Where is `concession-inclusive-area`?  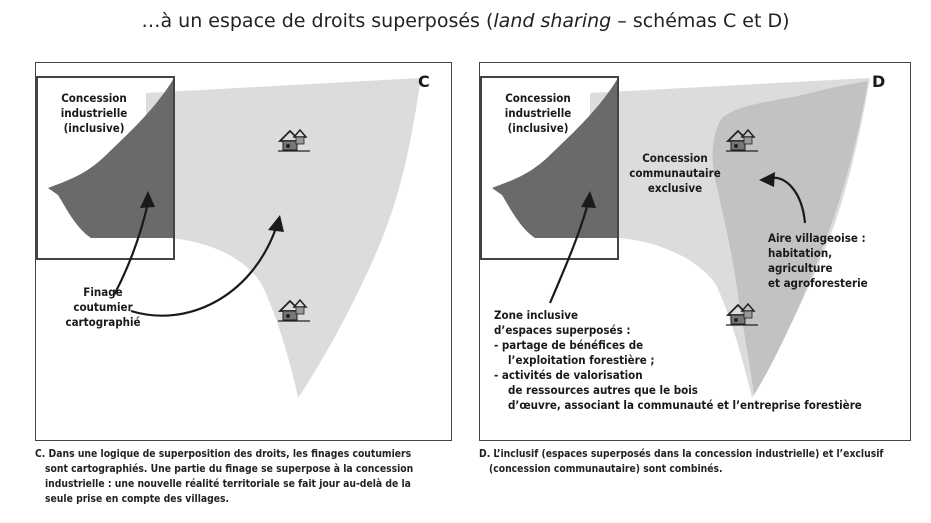 concession-inclusive-area is located at coordinates (111, 158).